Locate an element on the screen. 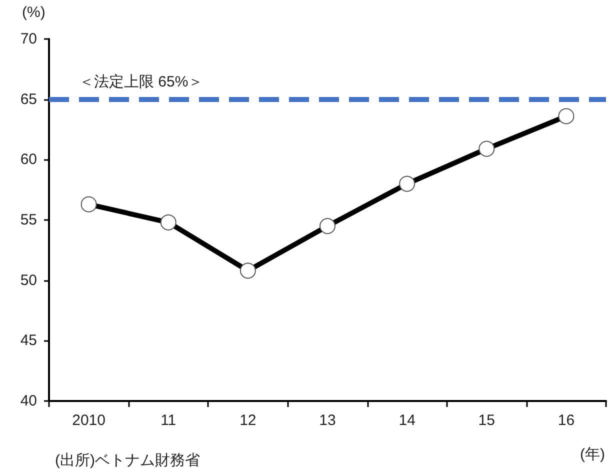 Image resolution: width=611 pixels, height=473 pixels. x-tick-label: 14 is located at coordinates (407, 420).